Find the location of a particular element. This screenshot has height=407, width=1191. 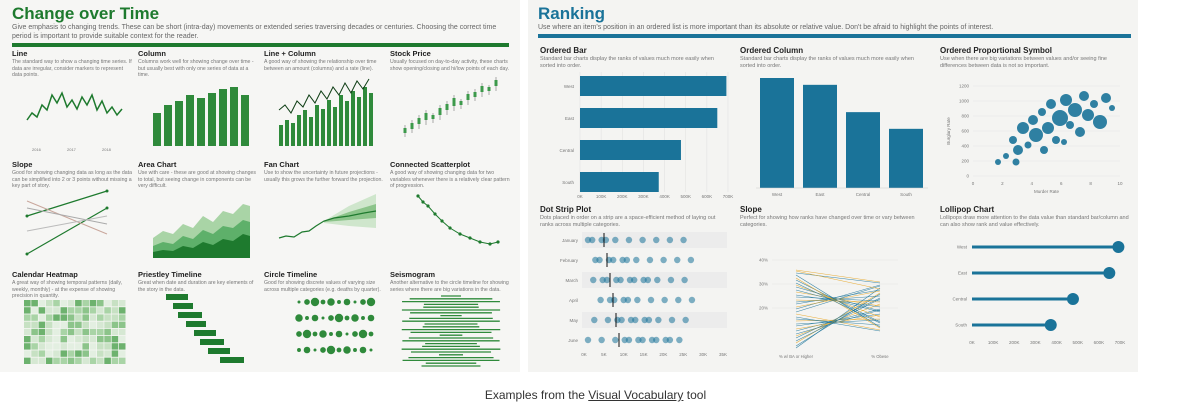

panel-title: Ranking is located at coordinates (572, 13).